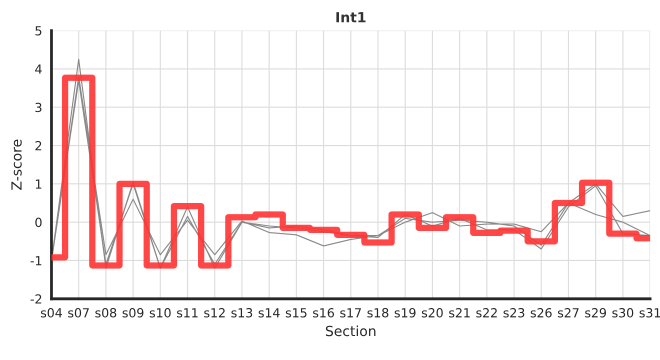  I want to click on x-tick-label: s27, so click(568, 313).